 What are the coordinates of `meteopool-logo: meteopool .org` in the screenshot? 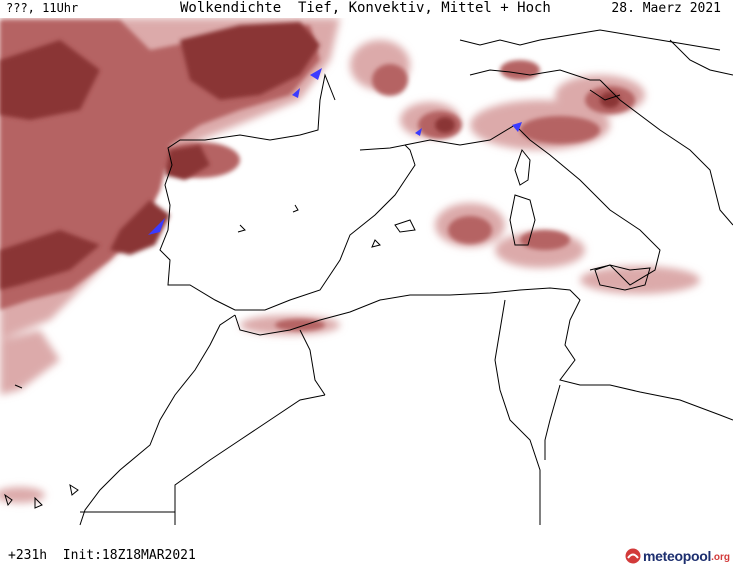 It's located at (677, 556).